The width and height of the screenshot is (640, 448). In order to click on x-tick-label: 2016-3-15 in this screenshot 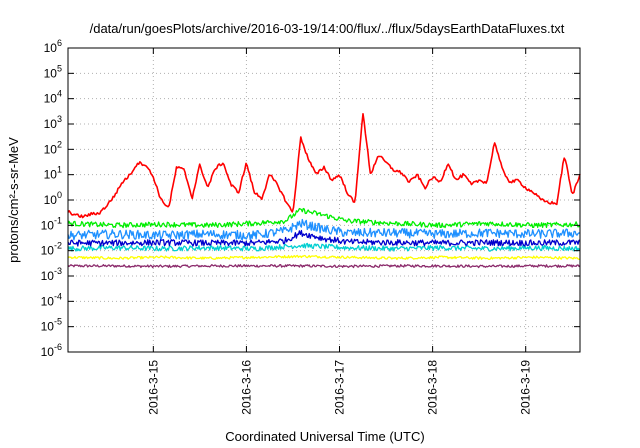, I will do `click(153, 387)`.